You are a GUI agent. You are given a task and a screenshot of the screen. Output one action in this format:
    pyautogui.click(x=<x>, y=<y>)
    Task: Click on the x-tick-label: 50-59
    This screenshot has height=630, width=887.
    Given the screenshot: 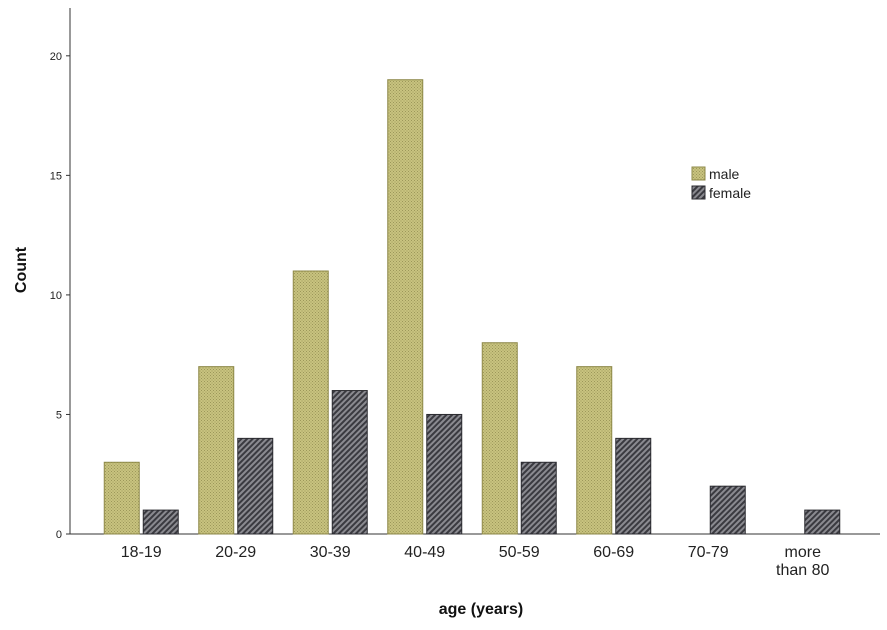 What is the action you would take?
    pyautogui.click(x=519, y=552)
    